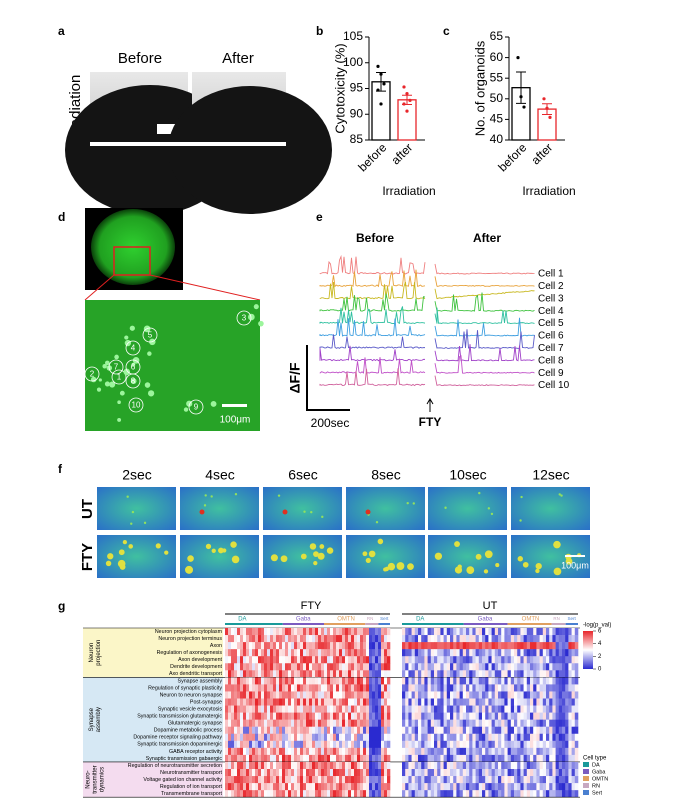 The height and width of the screenshot is (806, 679). Describe the element at coordinates (547, 108) in the screenshot. I see `data-point` at that location.